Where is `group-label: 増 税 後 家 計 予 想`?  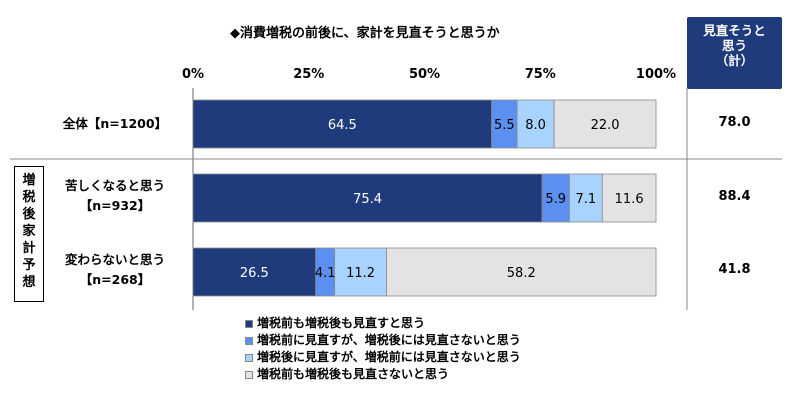 group-label: 増 税 後 家 計 予 想 is located at coordinates (29, 231).